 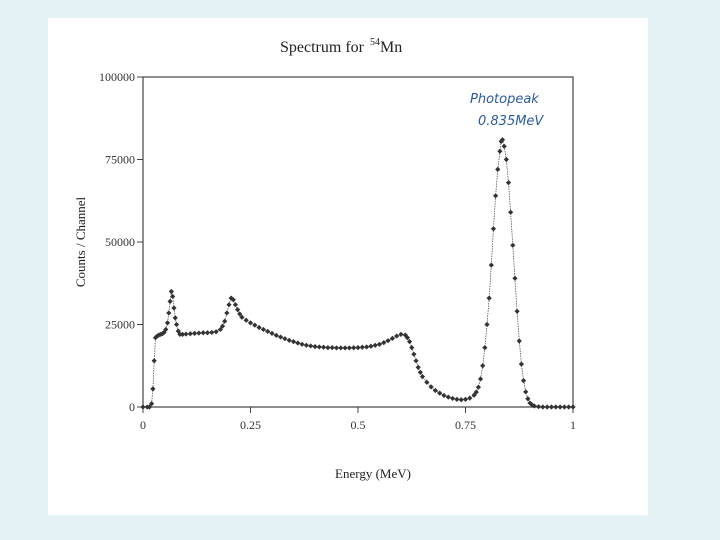 I want to click on annotation-line-2: 0.835MeV, so click(x=511, y=121).